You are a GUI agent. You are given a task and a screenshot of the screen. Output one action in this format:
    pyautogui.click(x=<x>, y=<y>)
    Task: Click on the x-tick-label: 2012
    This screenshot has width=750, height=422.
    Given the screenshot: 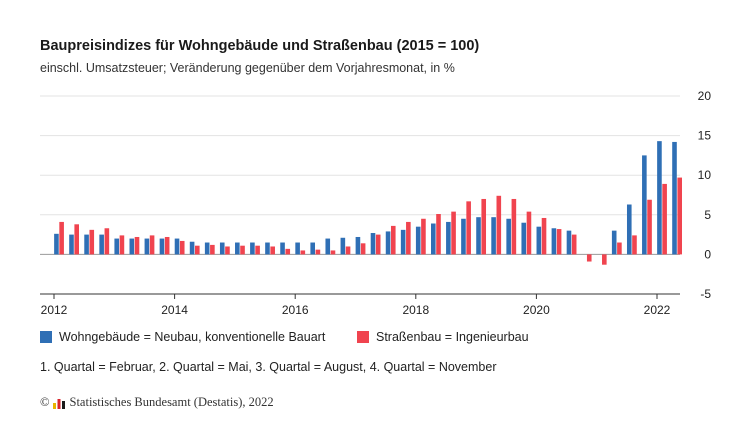 What is the action you would take?
    pyautogui.click(x=54, y=310)
    